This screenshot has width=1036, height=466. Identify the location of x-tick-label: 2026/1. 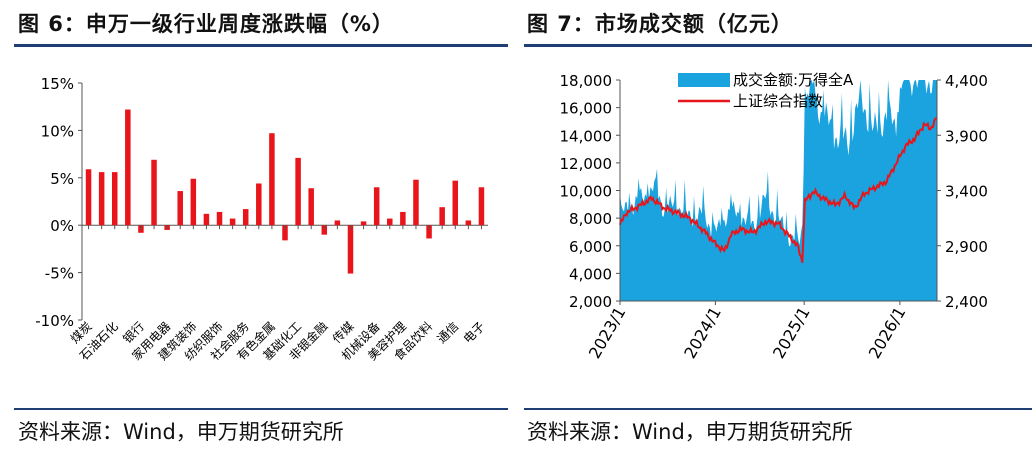
(887, 333).